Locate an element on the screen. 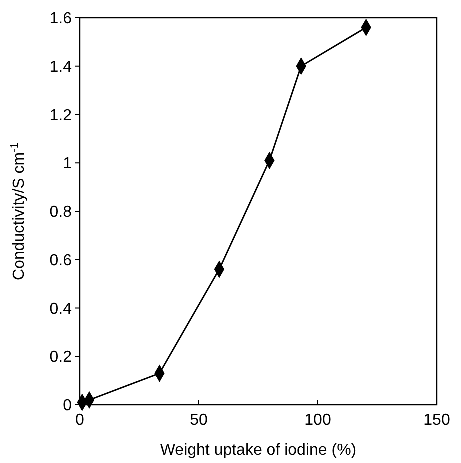 The width and height of the screenshot is (461, 463). x-tick-label: 0 is located at coordinates (80, 420).